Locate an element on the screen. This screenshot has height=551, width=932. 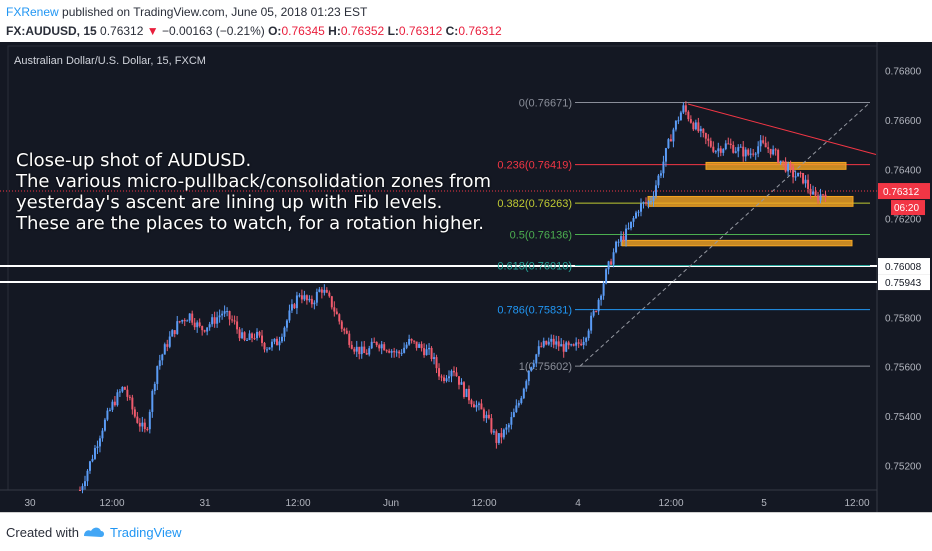
publisher-name: FXRenew is located at coordinates (32, 12).